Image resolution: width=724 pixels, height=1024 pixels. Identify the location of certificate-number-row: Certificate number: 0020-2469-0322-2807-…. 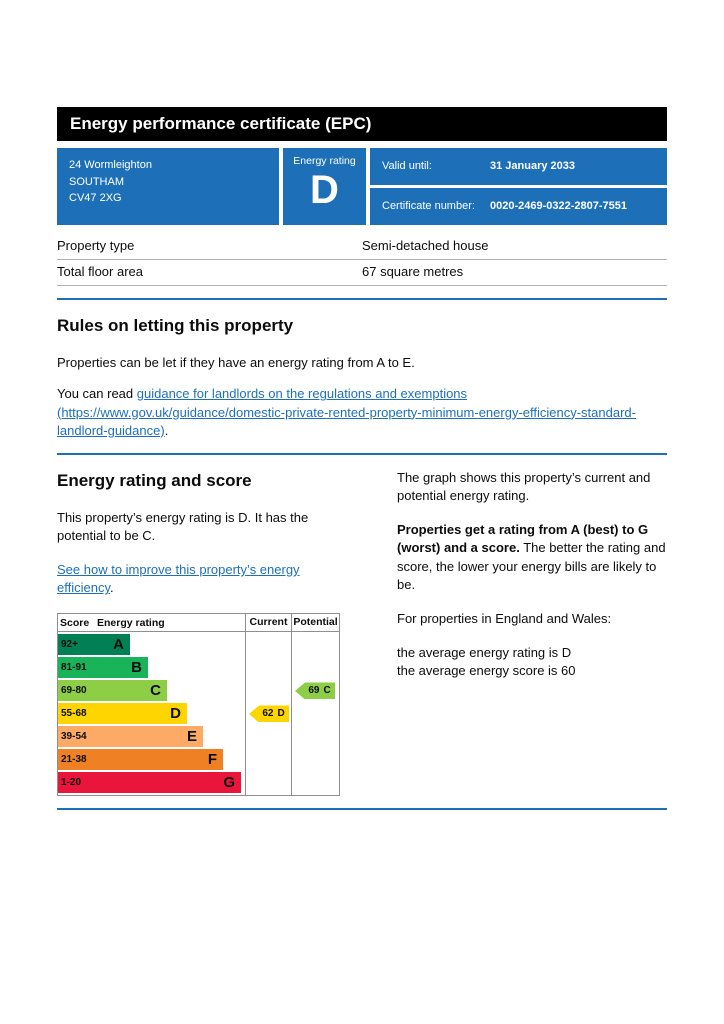
(518, 206).